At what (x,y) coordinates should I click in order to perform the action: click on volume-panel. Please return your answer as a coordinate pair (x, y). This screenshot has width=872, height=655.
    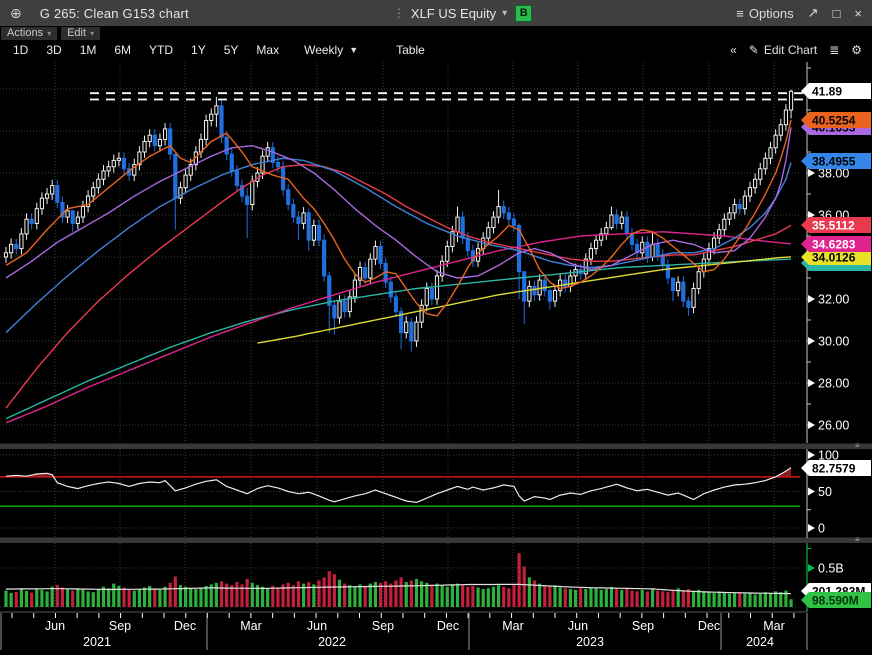
    Looking at the image, I should click on (398, 580).